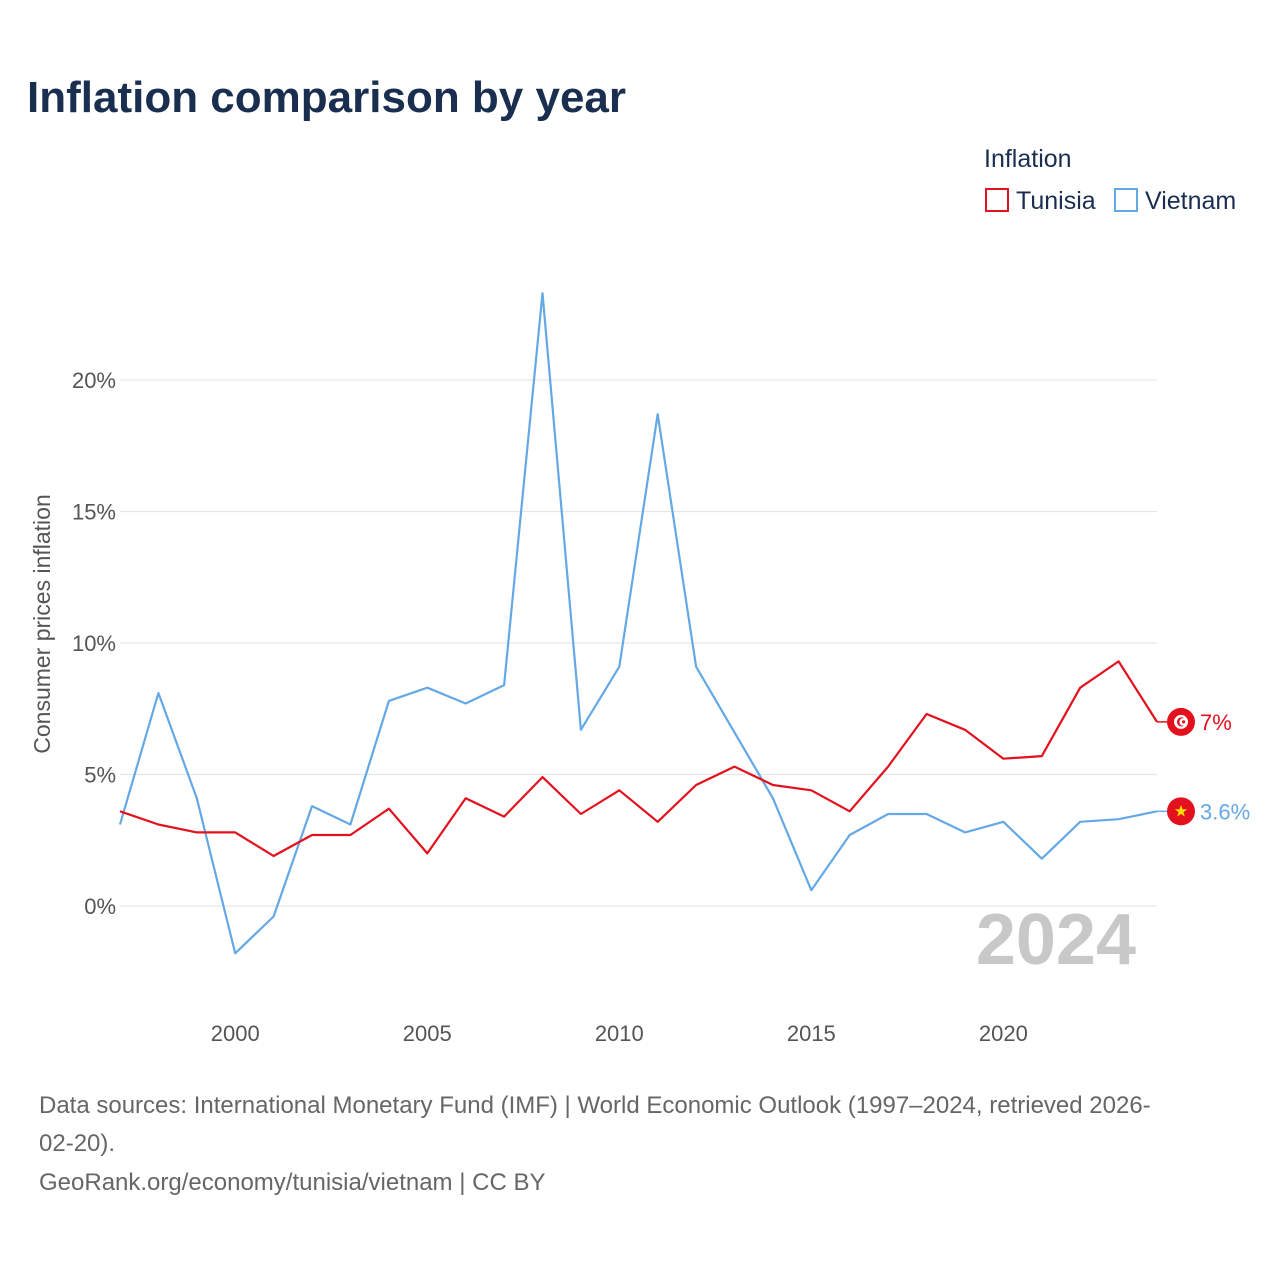 The width and height of the screenshot is (1280, 1280). Describe the element at coordinates (1225, 811) in the screenshot. I see `end-label-vietnam: 3.6%` at that location.